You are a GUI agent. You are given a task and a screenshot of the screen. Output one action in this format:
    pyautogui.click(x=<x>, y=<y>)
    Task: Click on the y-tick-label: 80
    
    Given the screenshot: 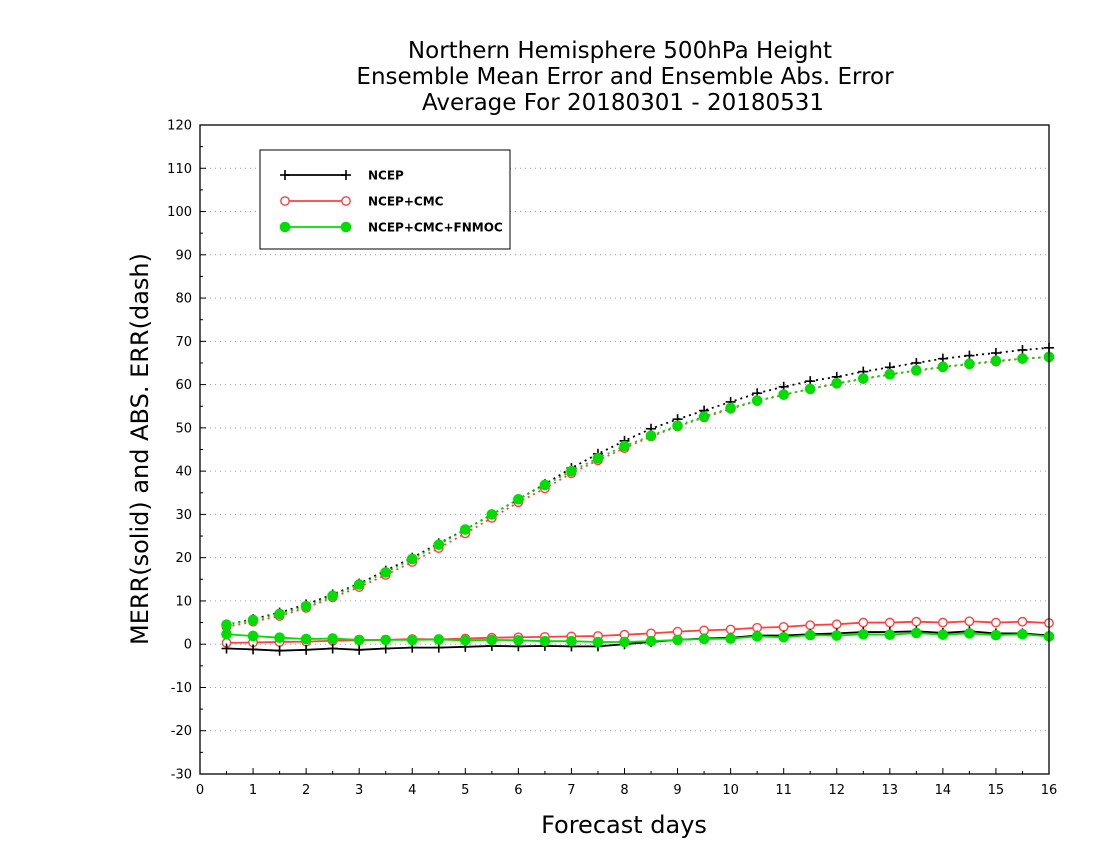 What is the action you would take?
    pyautogui.click(x=183, y=299)
    